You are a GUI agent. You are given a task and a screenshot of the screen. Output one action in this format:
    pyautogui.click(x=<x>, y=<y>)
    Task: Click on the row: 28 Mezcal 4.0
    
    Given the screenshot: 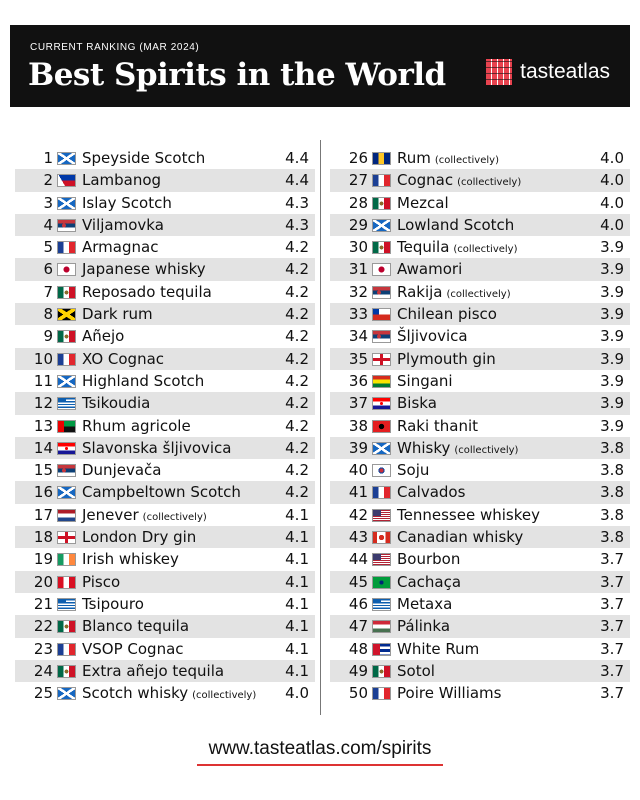 What is the action you would take?
    pyautogui.click(x=480, y=203)
    